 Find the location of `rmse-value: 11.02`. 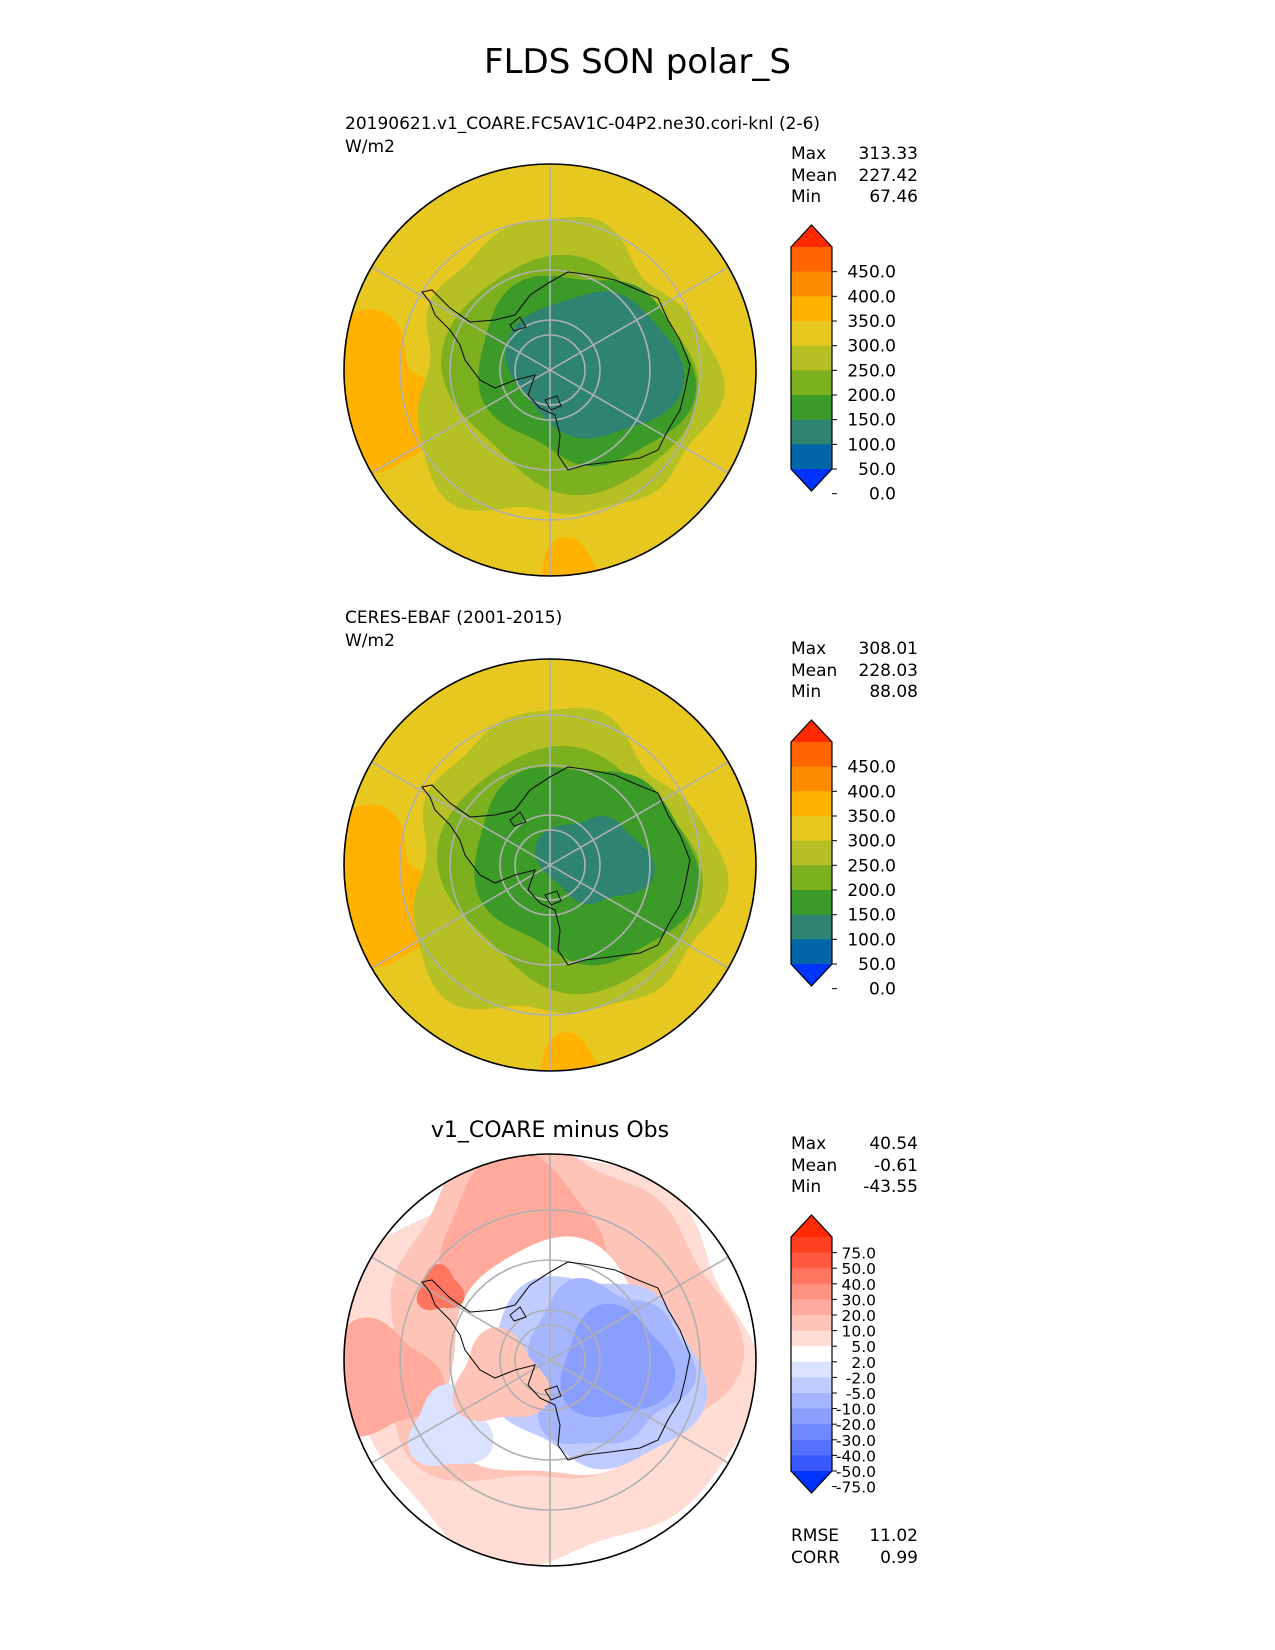

rmse-value: 11.02 is located at coordinates (893, 1536).